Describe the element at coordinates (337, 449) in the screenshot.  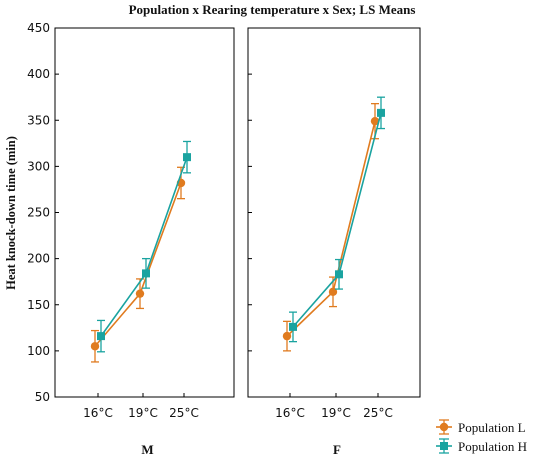
I see `panel-label: F` at that location.